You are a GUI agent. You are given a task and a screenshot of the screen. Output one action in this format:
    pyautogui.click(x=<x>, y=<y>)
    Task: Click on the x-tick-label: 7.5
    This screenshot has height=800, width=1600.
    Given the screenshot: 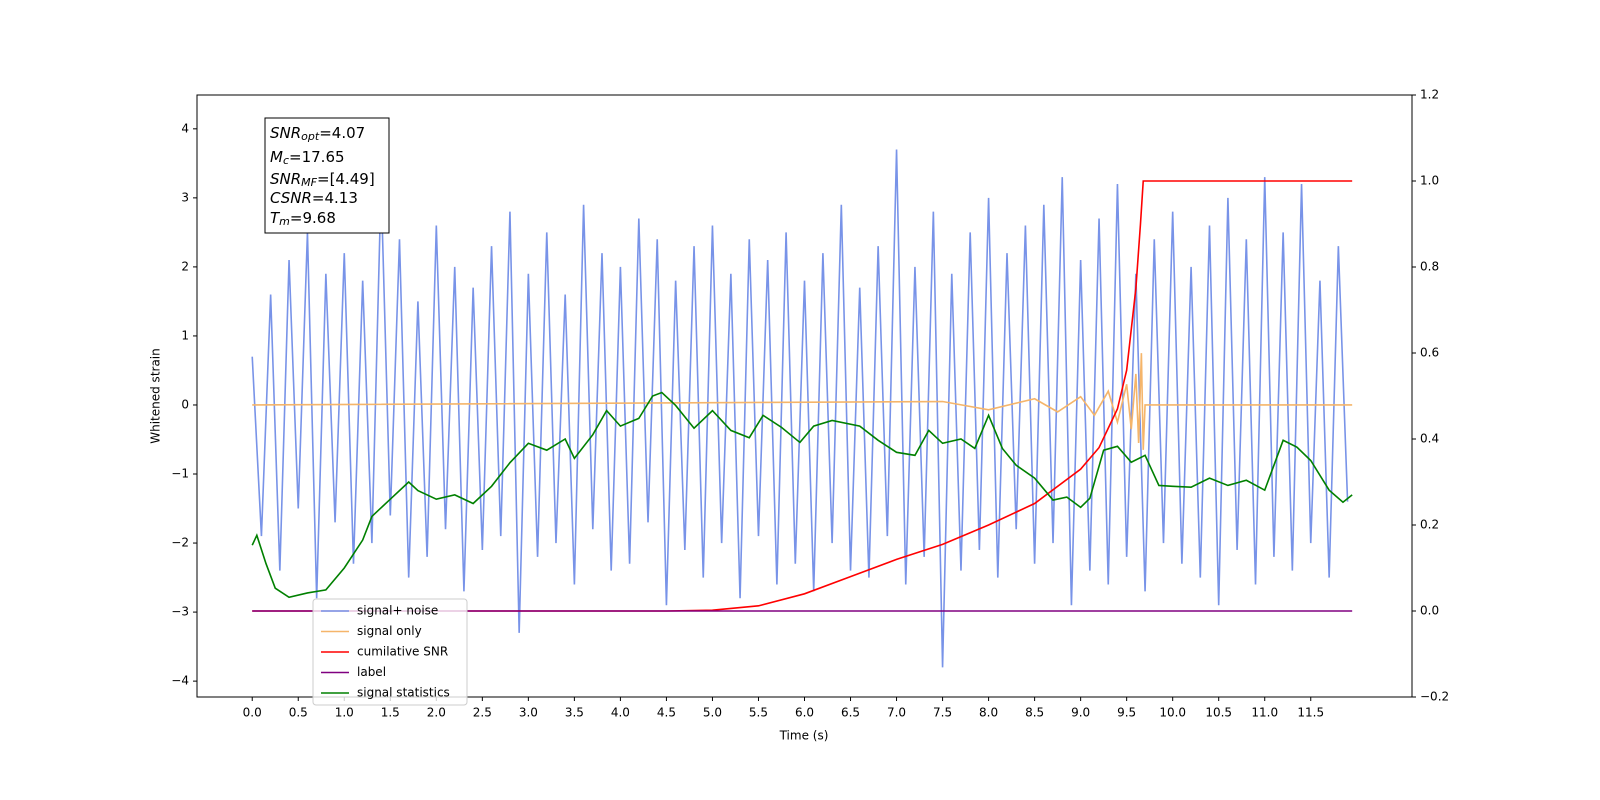 What is the action you would take?
    pyautogui.click(x=942, y=713)
    